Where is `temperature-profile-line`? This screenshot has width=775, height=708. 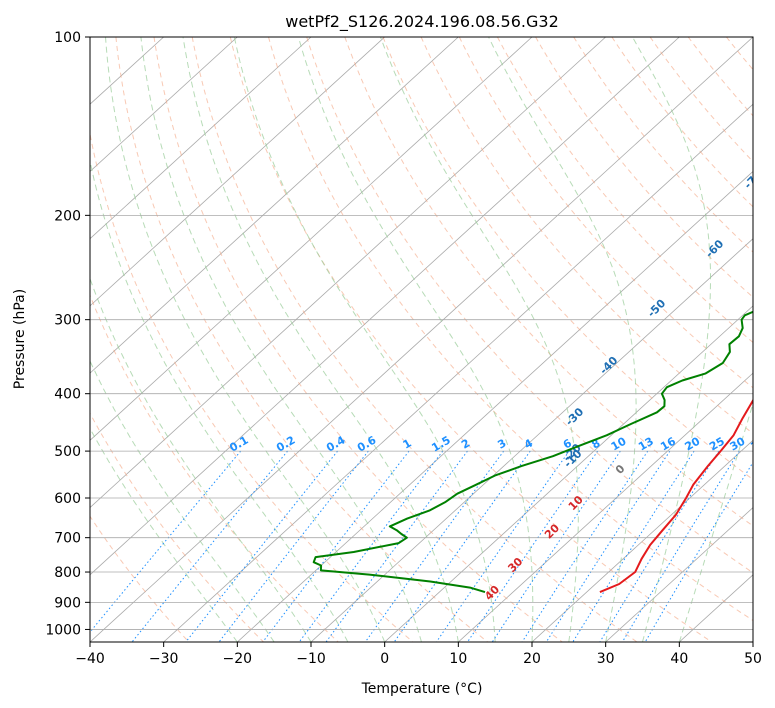 temperature-profile-line is located at coordinates (676, 496).